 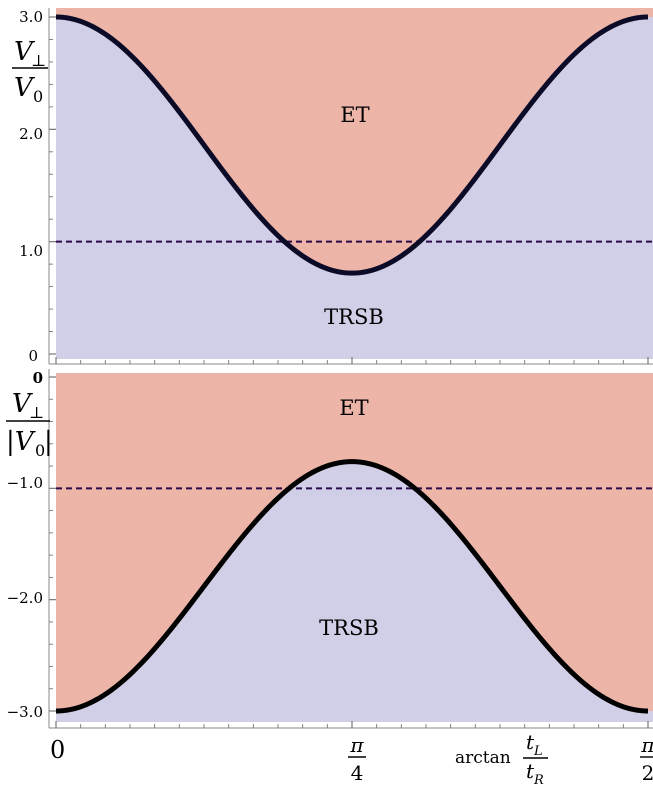 I want to click on top-y-ticks, so click(x=52, y=185).